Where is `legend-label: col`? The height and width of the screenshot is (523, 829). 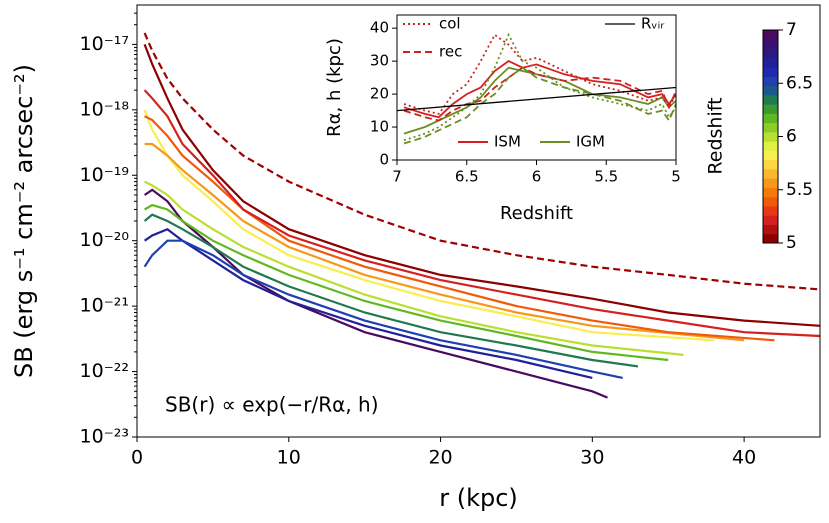
legend-label: col is located at coordinates (450, 24).